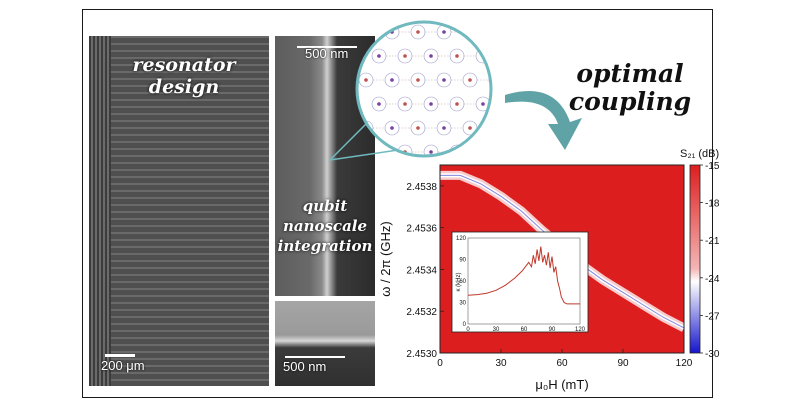 The image size is (800, 419). I want to click on colorbar-tick-label: -30, so click(712, 354).